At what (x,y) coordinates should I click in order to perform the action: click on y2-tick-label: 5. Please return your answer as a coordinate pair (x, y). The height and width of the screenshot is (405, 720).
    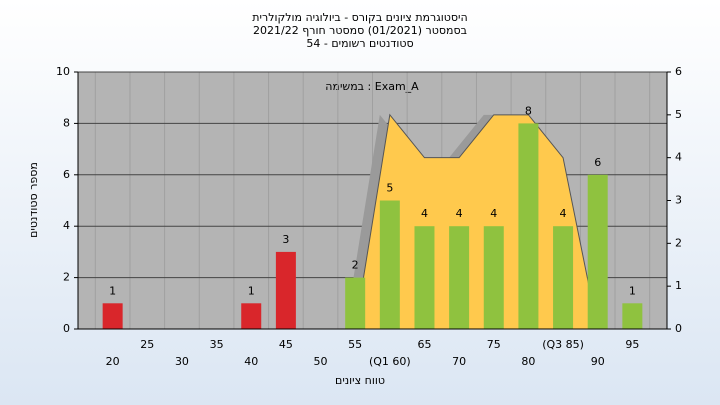
    Looking at the image, I should click on (678, 114).